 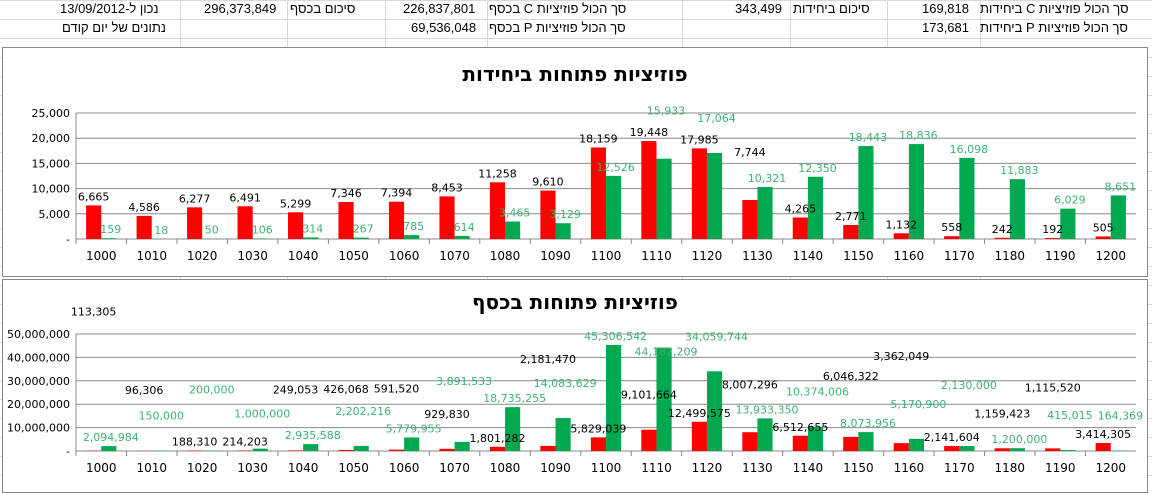 What do you see at coordinates (144, 390) in the screenshot?
I see `data-label-red: 96,306` at bounding box center [144, 390].